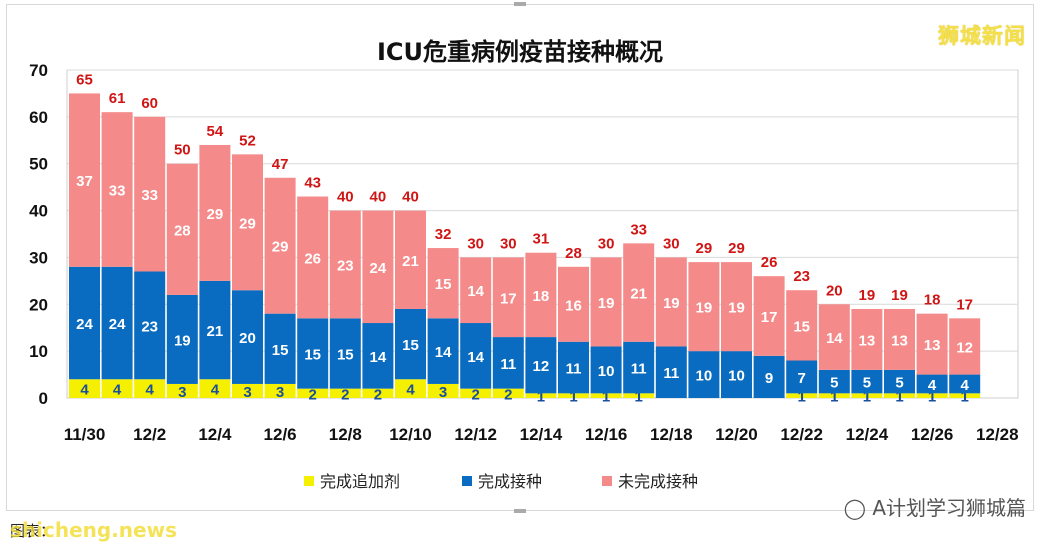  What do you see at coordinates (573, 253) in the screenshot?
I see `total-label: 28` at bounding box center [573, 253].